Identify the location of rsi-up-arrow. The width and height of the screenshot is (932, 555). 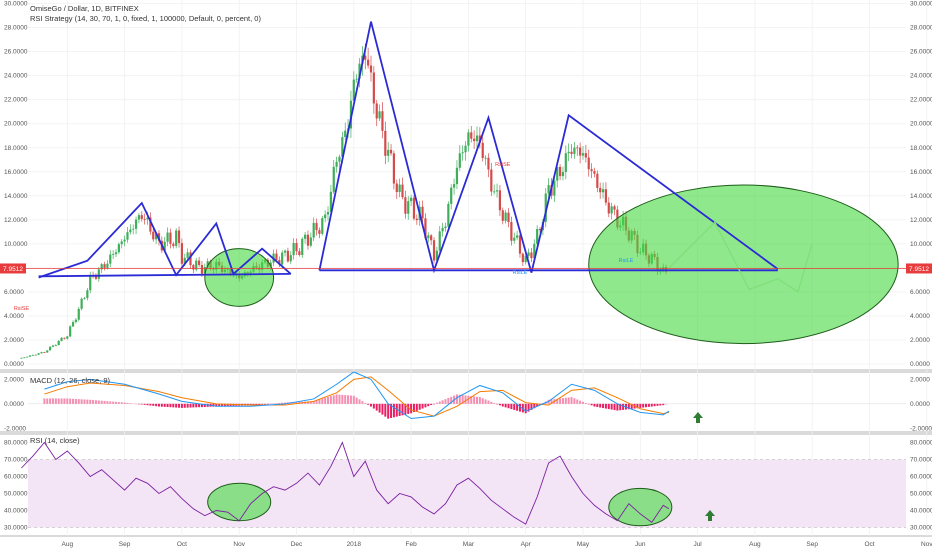
(710, 515).